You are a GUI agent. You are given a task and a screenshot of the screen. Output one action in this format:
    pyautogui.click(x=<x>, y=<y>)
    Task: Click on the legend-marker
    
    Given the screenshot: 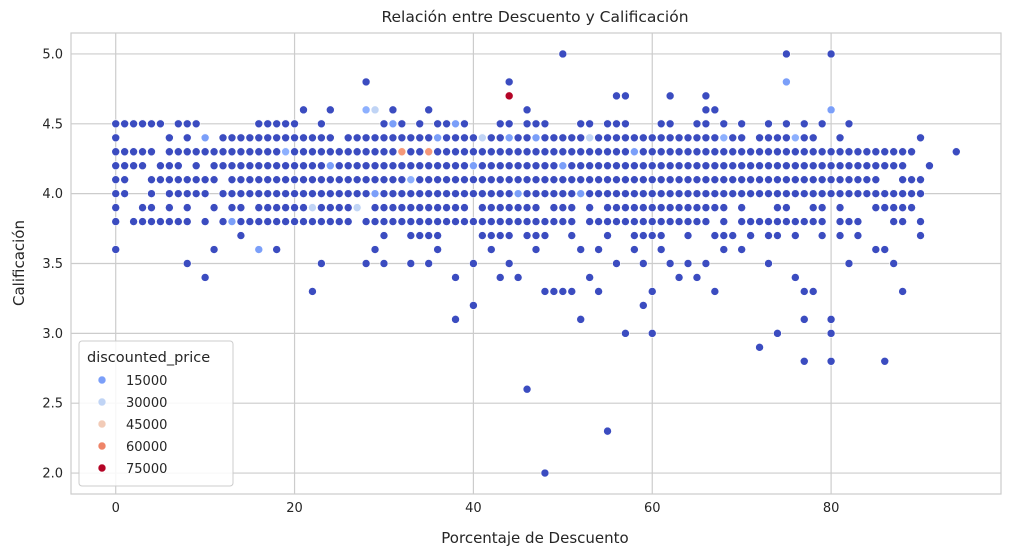 What is the action you would take?
    pyautogui.click(x=102, y=424)
    